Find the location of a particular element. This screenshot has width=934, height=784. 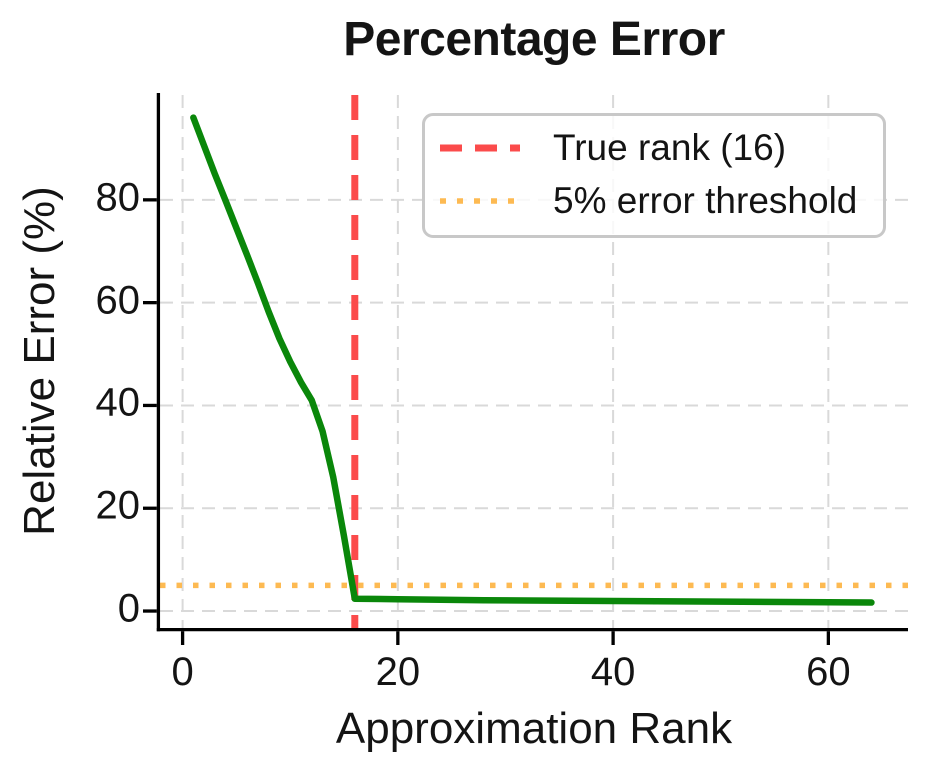

legend-item-true-rank: True rank (16) is located at coordinates (656, 148).